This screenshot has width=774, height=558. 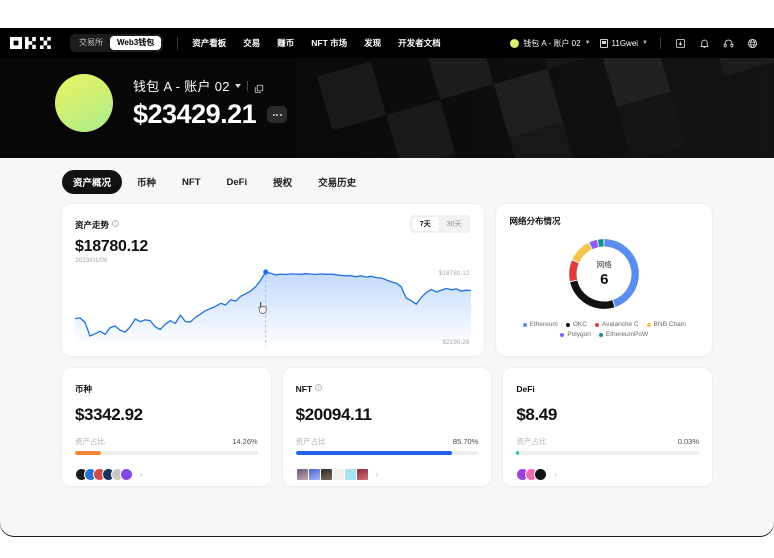 What do you see at coordinates (623, 43) in the screenshot?
I see `gas-price-indicator: 11Gwei ▼` at bounding box center [623, 43].